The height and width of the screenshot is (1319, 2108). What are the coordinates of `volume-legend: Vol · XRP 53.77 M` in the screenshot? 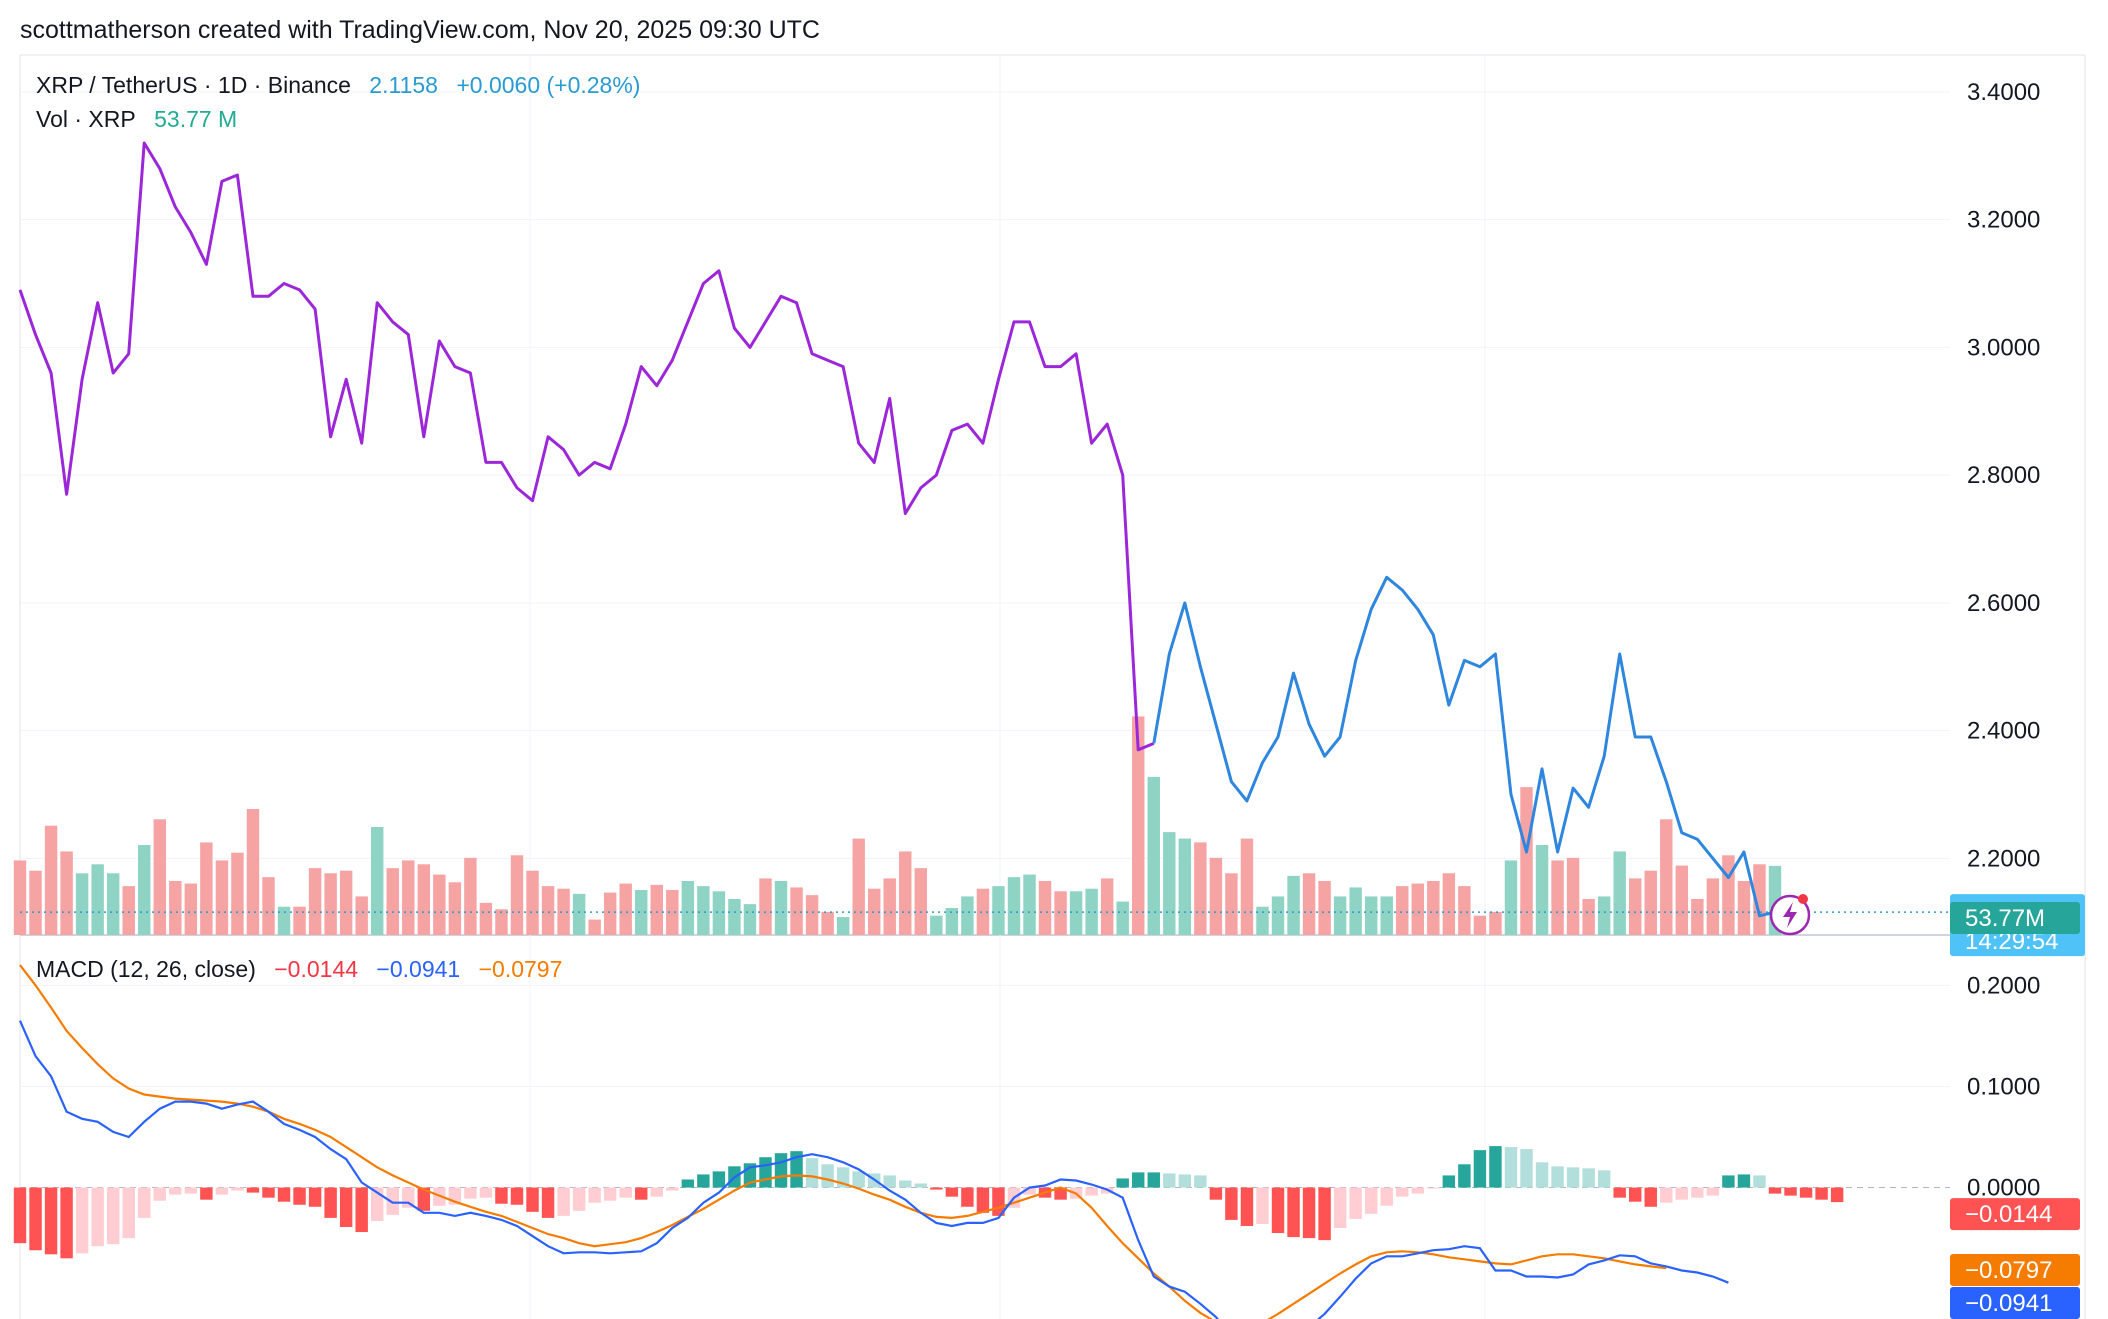 It's located at (142, 119).